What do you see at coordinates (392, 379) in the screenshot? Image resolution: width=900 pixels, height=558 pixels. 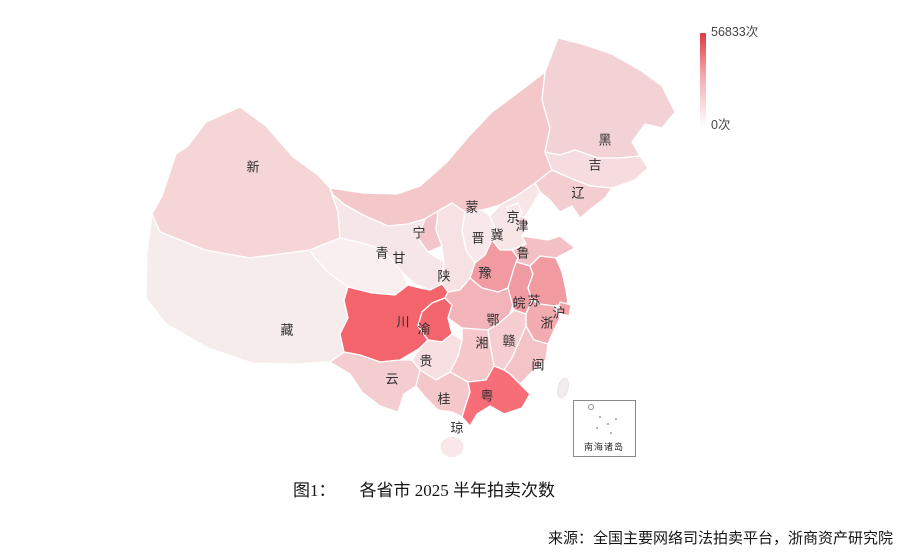 I see `province-label-yunnan: 云` at bounding box center [392, 379].